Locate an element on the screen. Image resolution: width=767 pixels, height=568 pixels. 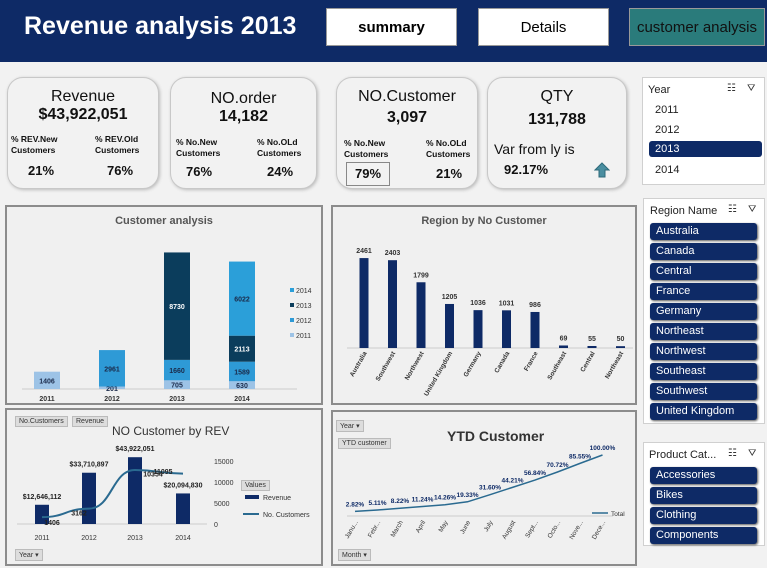
region-item-southeast: Southeast is located at coordinates (703, 371).